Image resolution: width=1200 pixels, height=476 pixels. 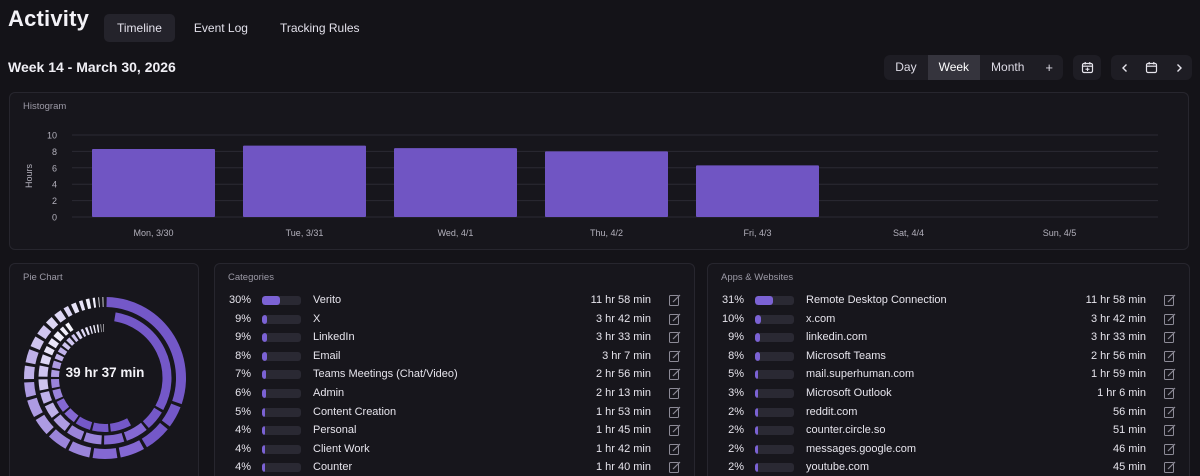 I want to click on range-day-button: Day, so click(x=906, y=67).